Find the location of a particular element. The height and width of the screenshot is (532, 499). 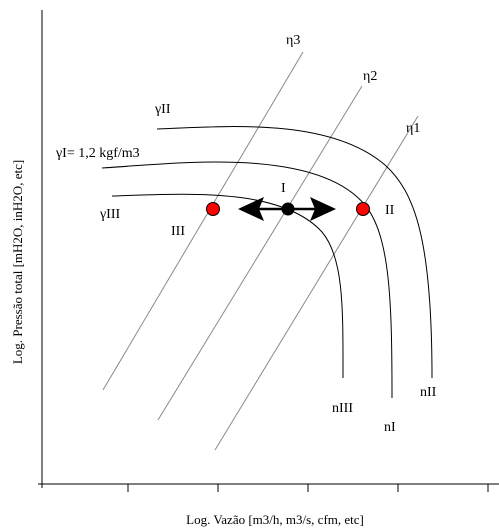

x-axis-label: Log. Vazão [m3/h, m3/s, cfm, etc] is located at coordinates (275, 519).